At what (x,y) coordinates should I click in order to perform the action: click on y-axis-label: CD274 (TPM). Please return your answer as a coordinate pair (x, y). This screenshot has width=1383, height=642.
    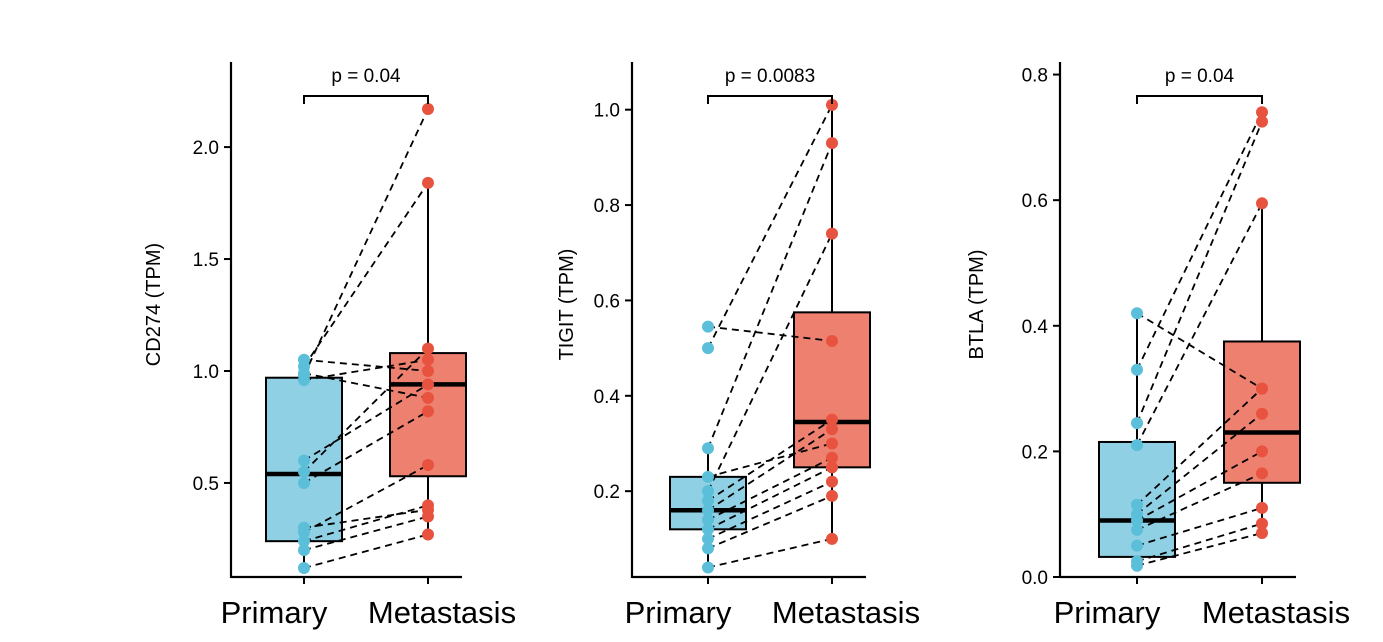
    Looking at the image, I should click on (154, 304).